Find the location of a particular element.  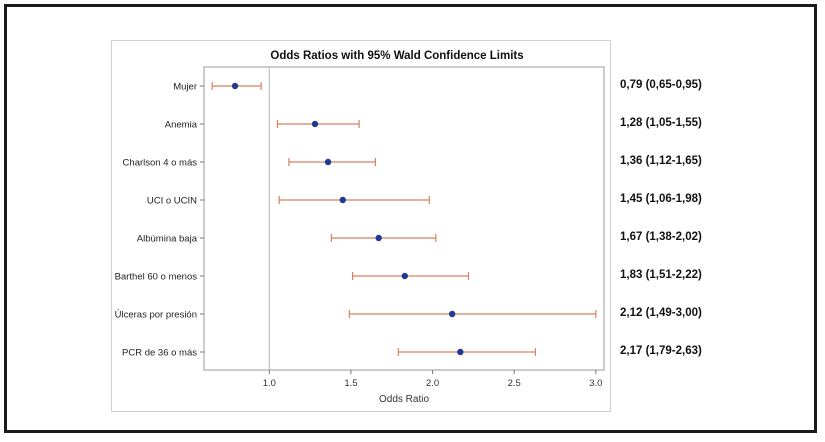

category-label: PCR de 36 o más is located at coordinates (159, 353).